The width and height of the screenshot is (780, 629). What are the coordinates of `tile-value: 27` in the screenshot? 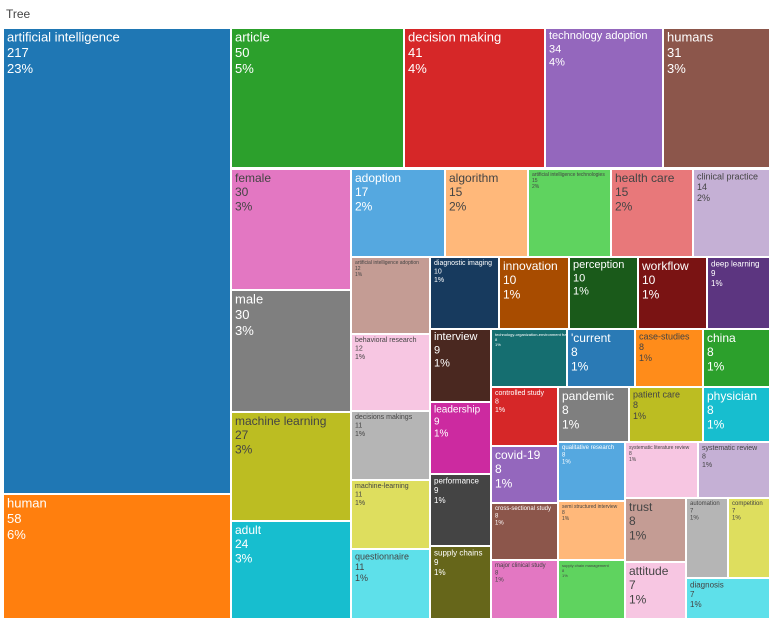 It's located at (242, 435).